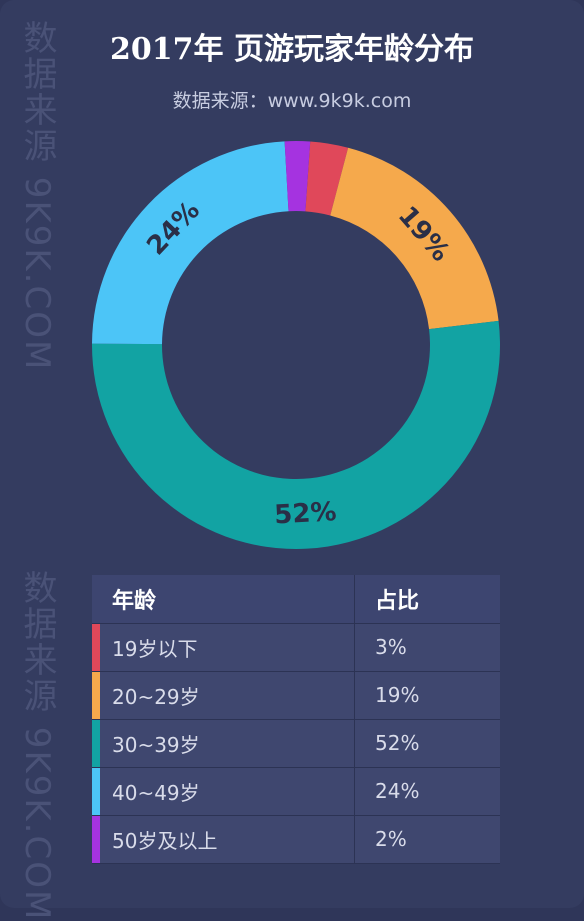 This screenshot has width=584, height=921. Describe the element at coordinates (306, 513) in the screenshot. I see `slice-data-label: 52%` at that location.